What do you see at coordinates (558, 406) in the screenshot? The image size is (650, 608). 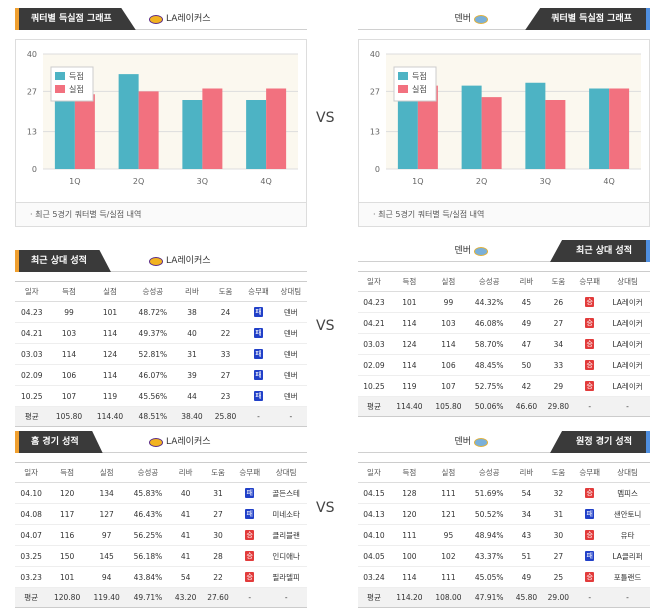 I see `table-cell: 29.80` at bounding box center [558, 406].